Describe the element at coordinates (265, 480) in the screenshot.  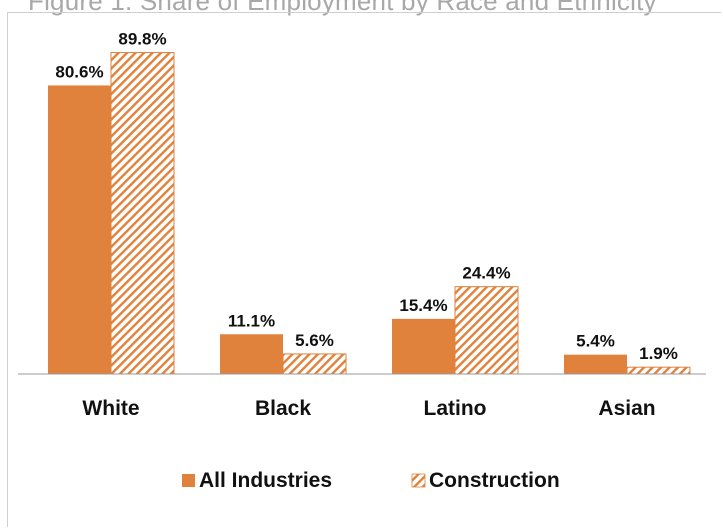
I see `legend-label: All Industries` at that location.